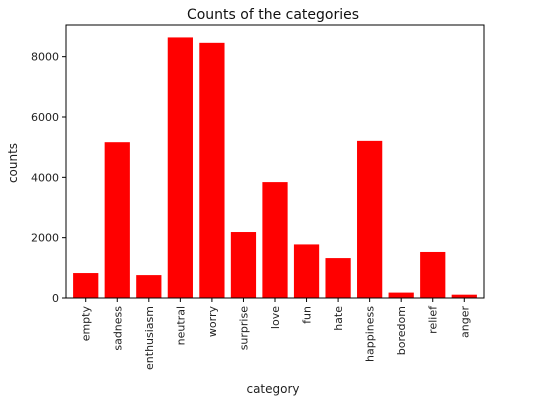  I want to click on bar-neutral, so click(180, 168).